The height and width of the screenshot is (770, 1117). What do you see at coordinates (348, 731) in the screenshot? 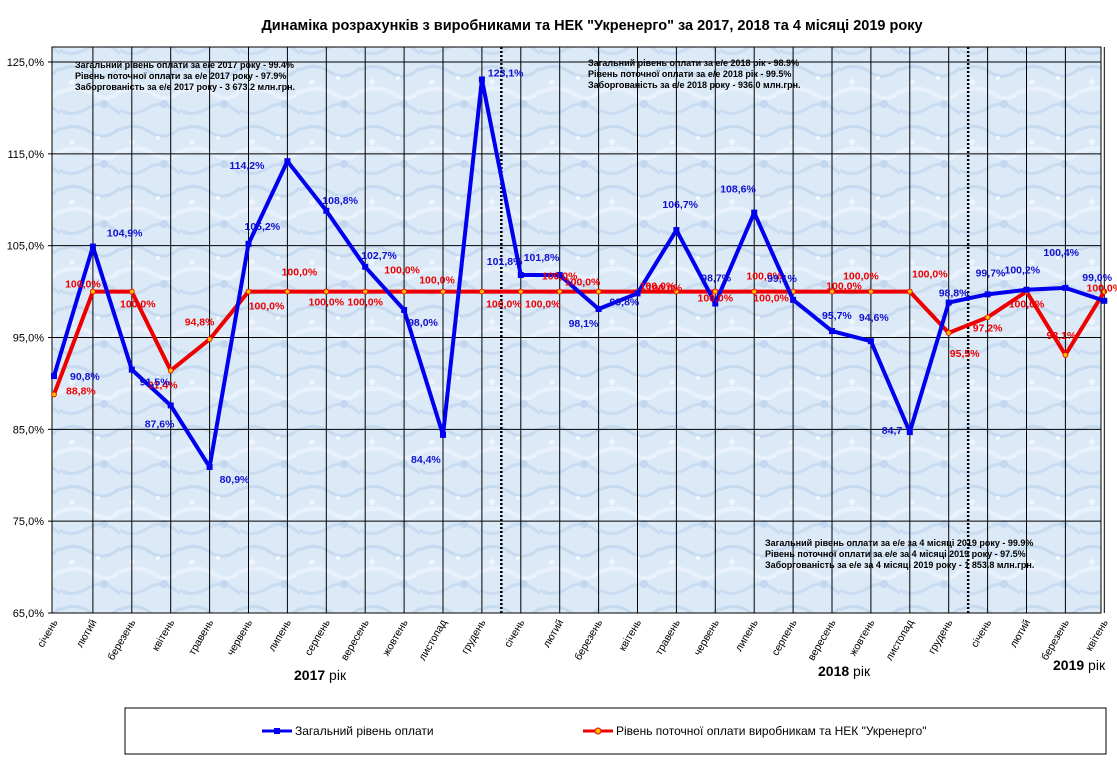
I see `legend-item-total-payment: Загальний рівень оплати` at bounding box center [348, 731].